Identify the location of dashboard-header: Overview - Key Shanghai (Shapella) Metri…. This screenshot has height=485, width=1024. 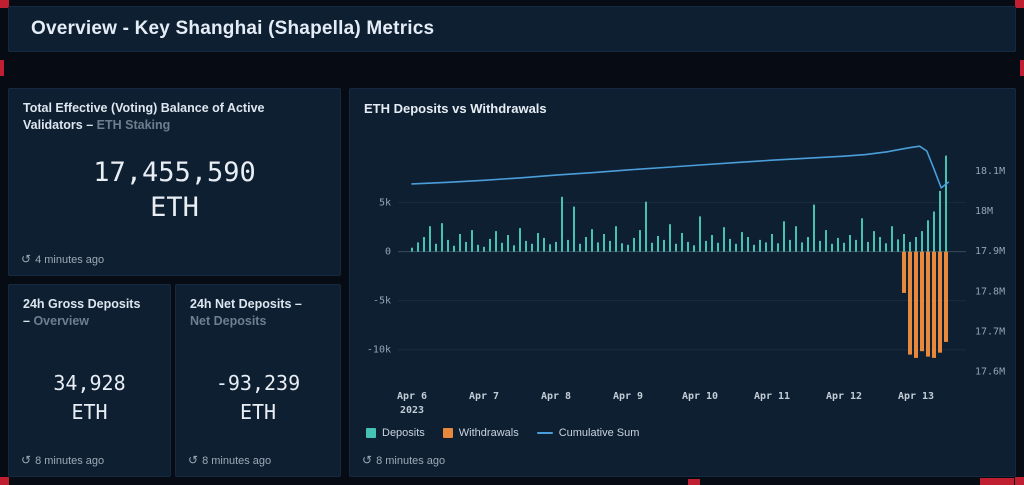
(512, 29).